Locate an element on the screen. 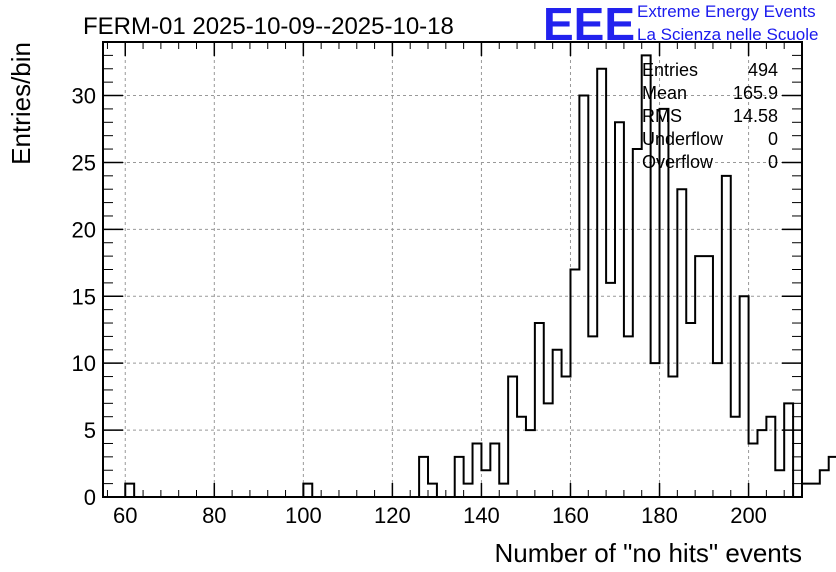 The height and width of the screenshot is (572, 836). x-tick-labels: 60 80 100 120 140 160 180 200 is located at coordinates (440, 515).